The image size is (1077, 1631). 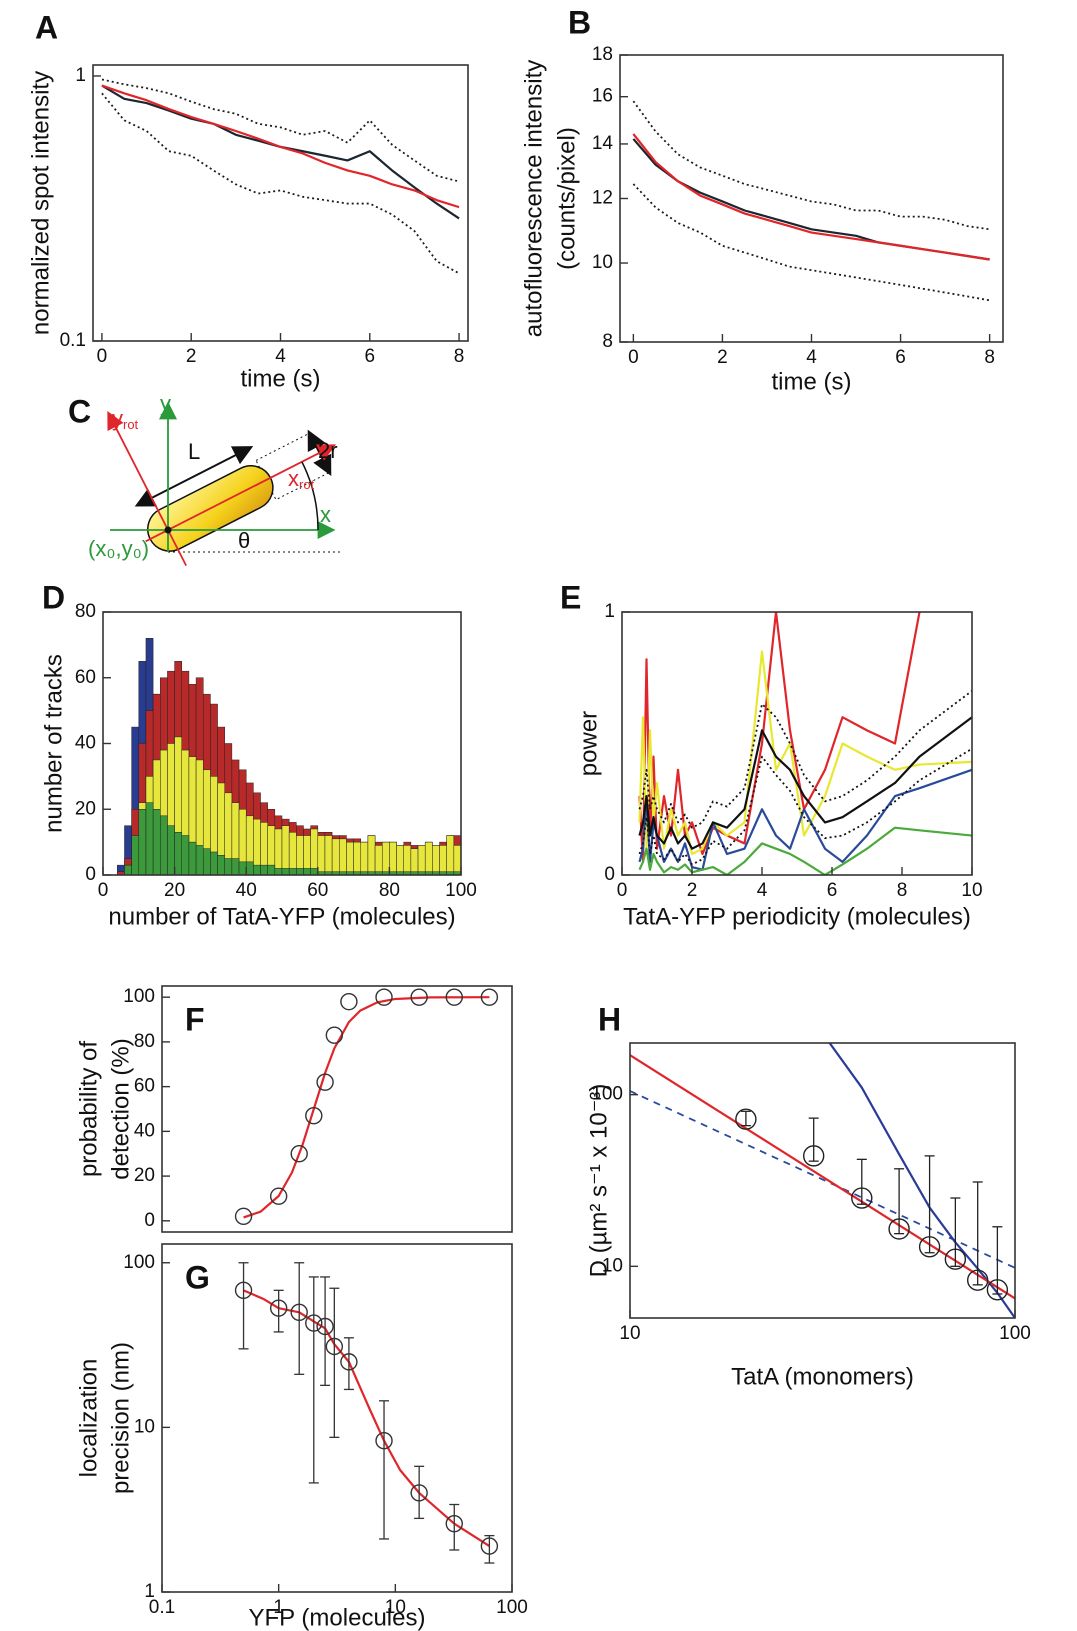 I want to click on x-tick-label: 2, so click(x=692, y=890).